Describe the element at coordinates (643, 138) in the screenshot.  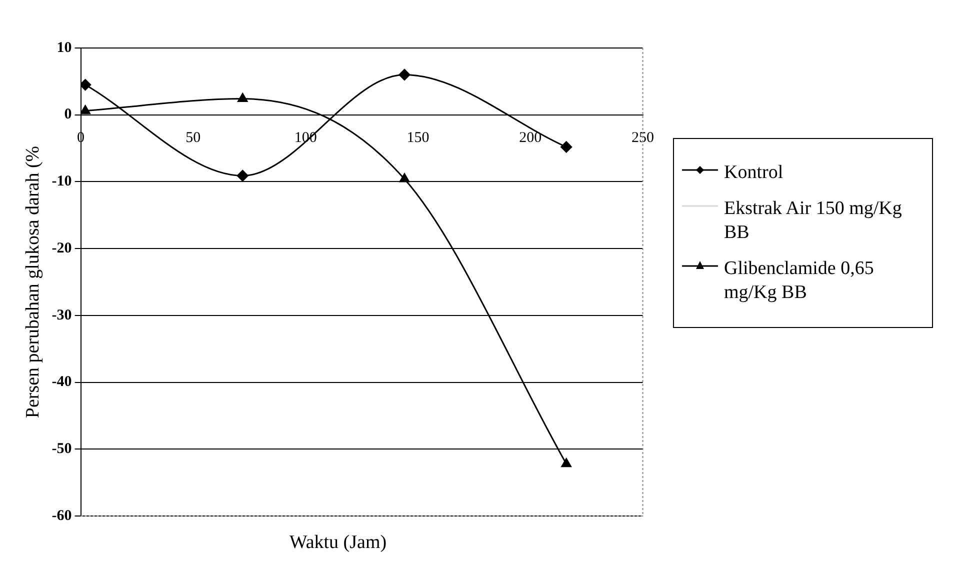
I see `x-tick-label: 250` at that location.